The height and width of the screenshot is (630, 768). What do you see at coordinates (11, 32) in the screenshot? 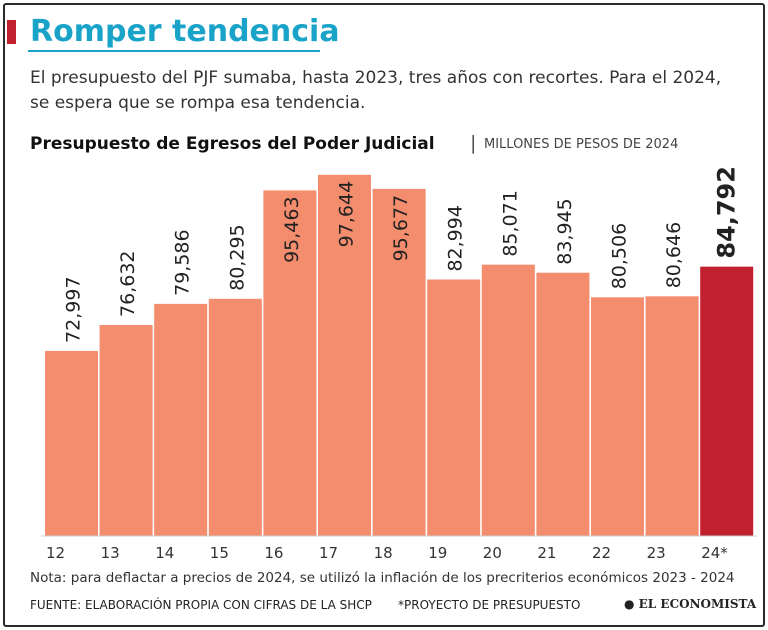
I see `accent-bar` at bounding box center [11, 32].